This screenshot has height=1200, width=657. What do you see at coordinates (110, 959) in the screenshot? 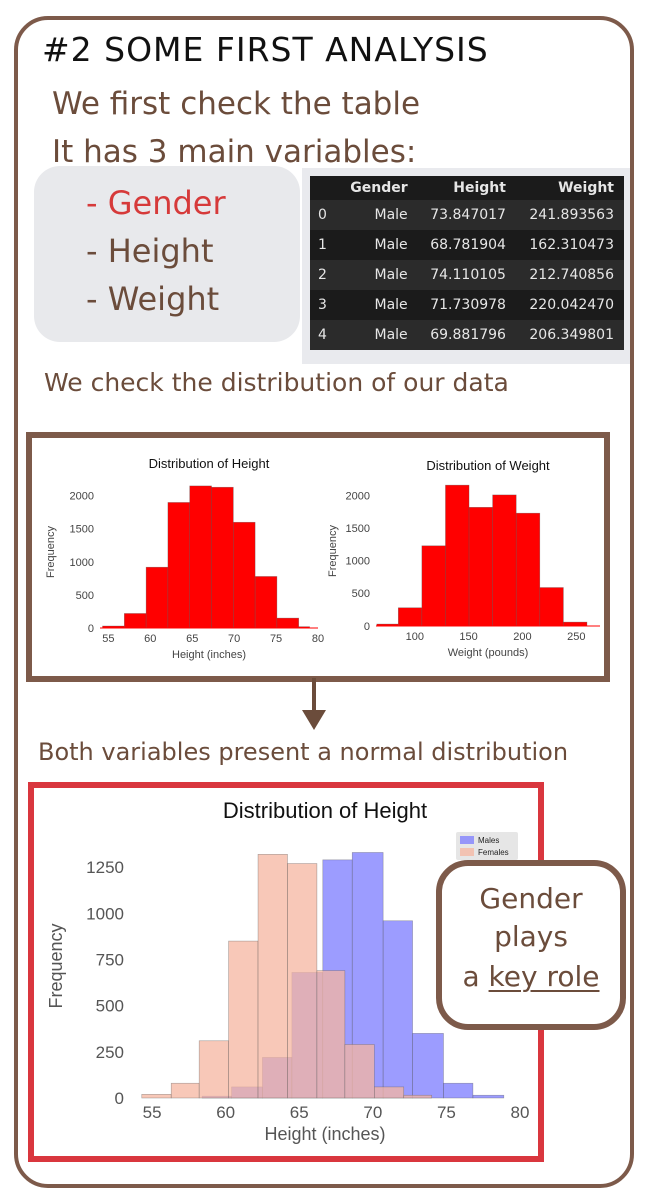
I see `y-tick-label: 750` at bounding box center [110, 959].